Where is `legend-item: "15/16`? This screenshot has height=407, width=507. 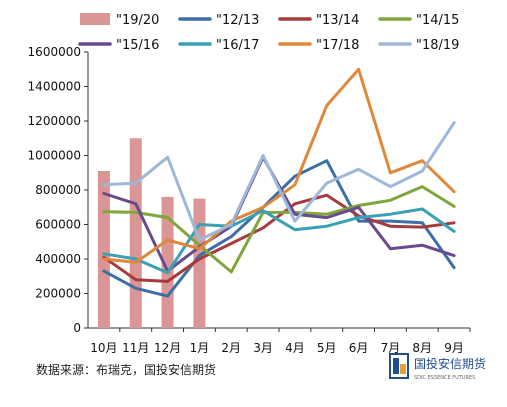 legend-item: "15/16 is located at coordinates (118, 45).